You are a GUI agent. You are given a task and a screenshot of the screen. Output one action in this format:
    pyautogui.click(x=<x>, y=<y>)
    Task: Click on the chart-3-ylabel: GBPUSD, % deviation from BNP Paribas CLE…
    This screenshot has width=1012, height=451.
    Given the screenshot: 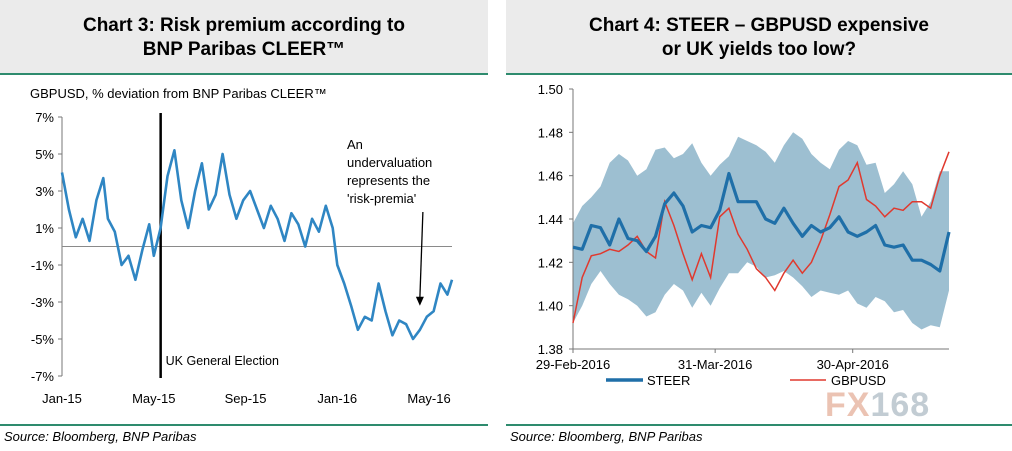 What is the action you would take?
    pyautogui.click(x=178, y=93)
    